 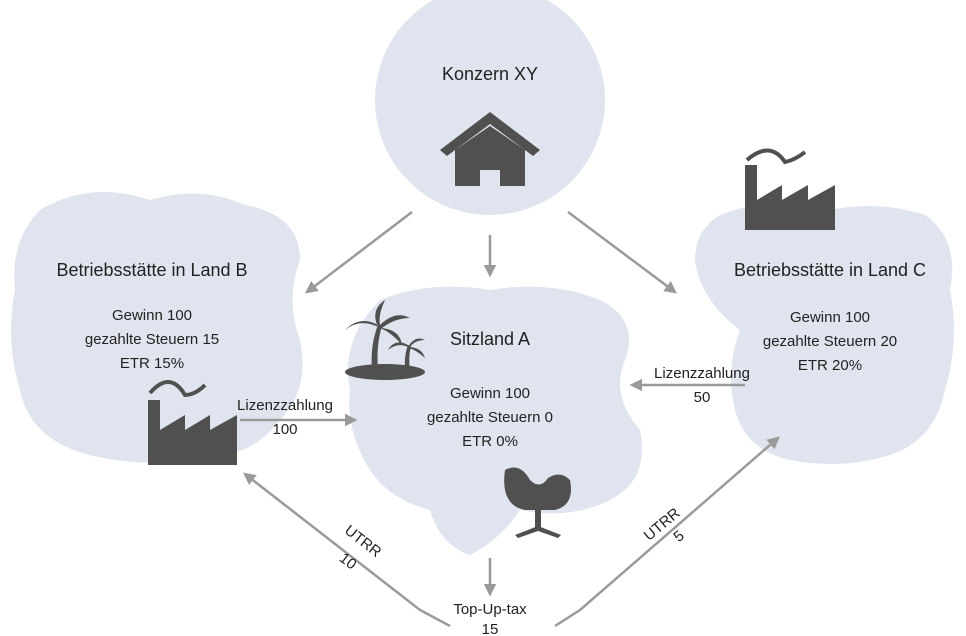 What do you see at coordinates (830, 365) in the screenshot?
I see `node-line: ETR 20%` at bounding box center [830, 365].